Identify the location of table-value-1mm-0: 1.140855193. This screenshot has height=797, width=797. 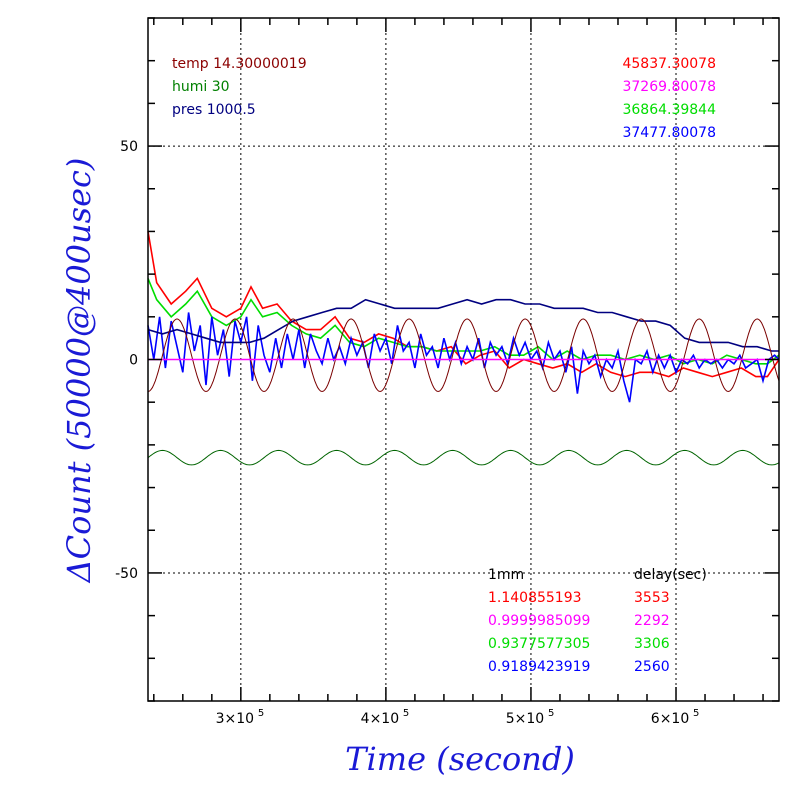
(535, 598).